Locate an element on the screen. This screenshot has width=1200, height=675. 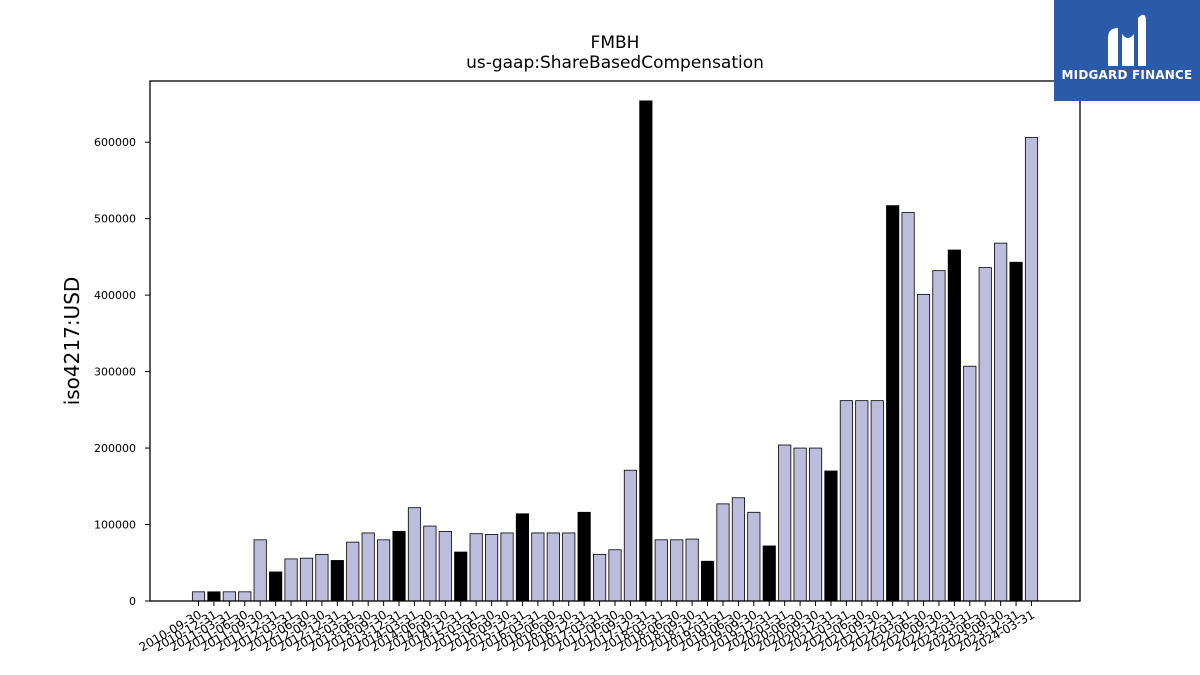
y-tick-label: 200000 is located at coordinates (115, 448).